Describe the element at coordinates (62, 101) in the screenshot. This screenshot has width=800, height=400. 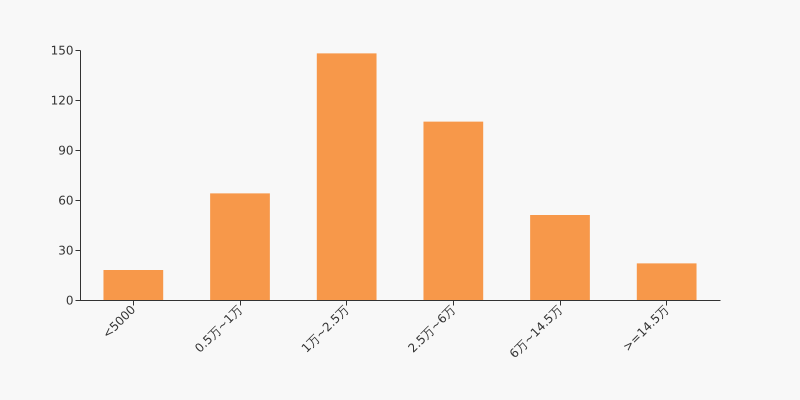
I see `y-tick-label: 120` at that location.